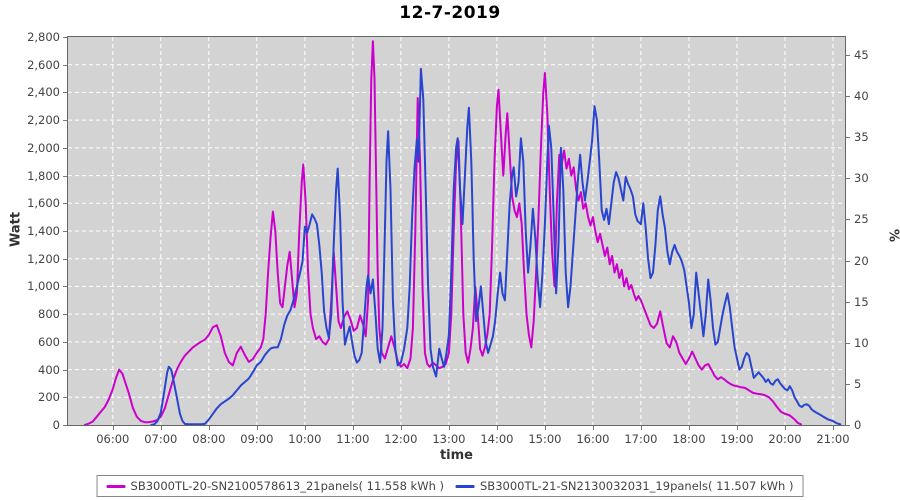 This screenshot has width=900, height=500. Describe the element at coordinates (43, 175) in the screenshot. I see `y-axis-tick-label: 1,800` at that location.